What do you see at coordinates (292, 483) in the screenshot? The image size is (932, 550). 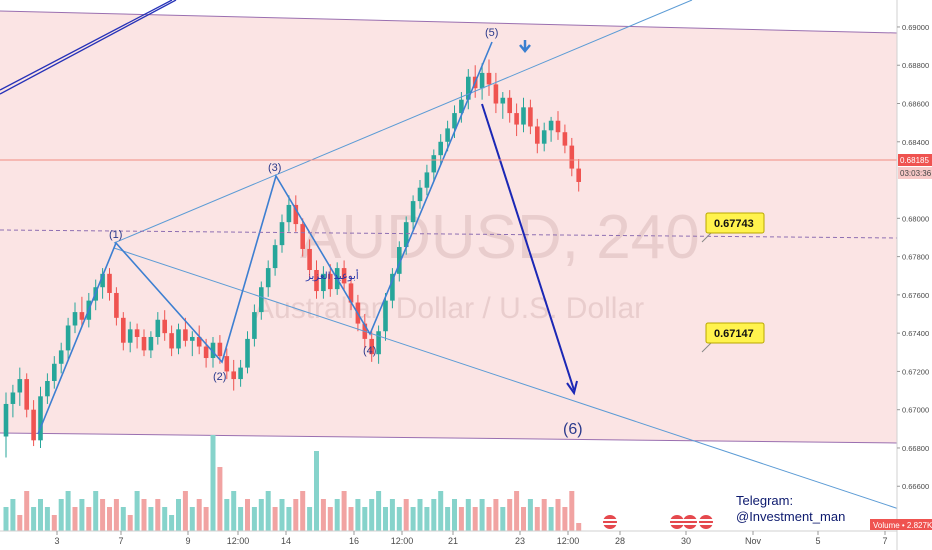 I see `volume-bars` at bounding box center [292, 483].